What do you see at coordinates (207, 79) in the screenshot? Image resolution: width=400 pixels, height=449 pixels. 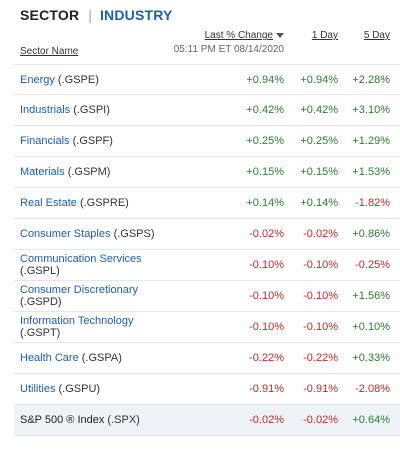 I see `table-row: Energy (.GSPE) +0.94% +0.94% +2.28%` at bounding box center [207, 79].